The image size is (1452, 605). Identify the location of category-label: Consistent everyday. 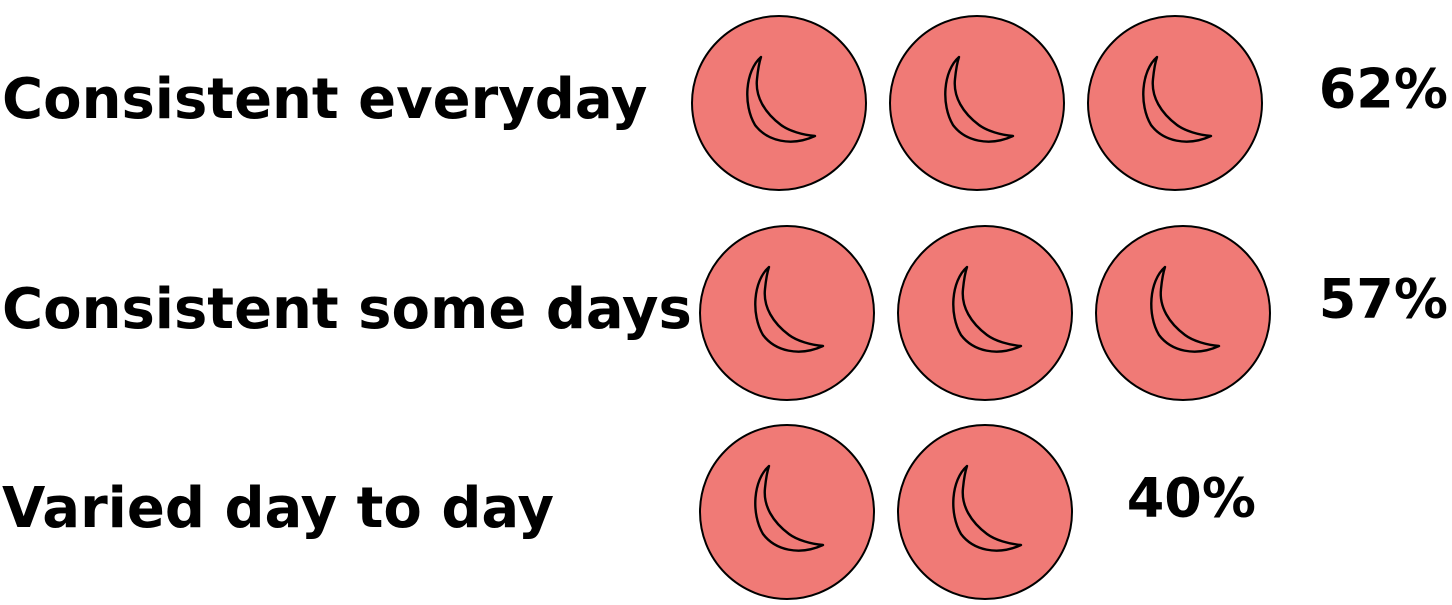
(324, 99).